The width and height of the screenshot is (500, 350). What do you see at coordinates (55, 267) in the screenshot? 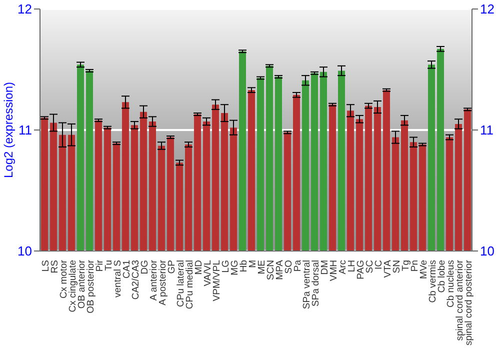
I see `x-tick-label: RS` at bounding box center [55, 267].